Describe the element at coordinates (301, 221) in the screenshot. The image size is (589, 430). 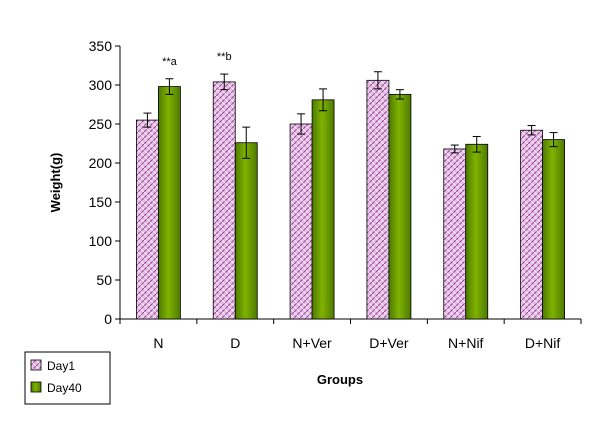
I see `bar-day1-n-ver` at that location.